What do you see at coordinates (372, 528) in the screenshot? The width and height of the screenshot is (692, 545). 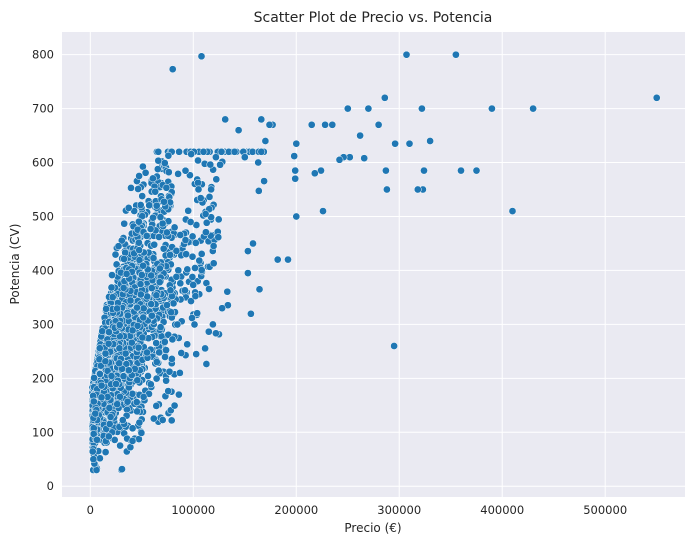 I see `x-axis-label: Precio (€)` at bounding box center [372, 528].